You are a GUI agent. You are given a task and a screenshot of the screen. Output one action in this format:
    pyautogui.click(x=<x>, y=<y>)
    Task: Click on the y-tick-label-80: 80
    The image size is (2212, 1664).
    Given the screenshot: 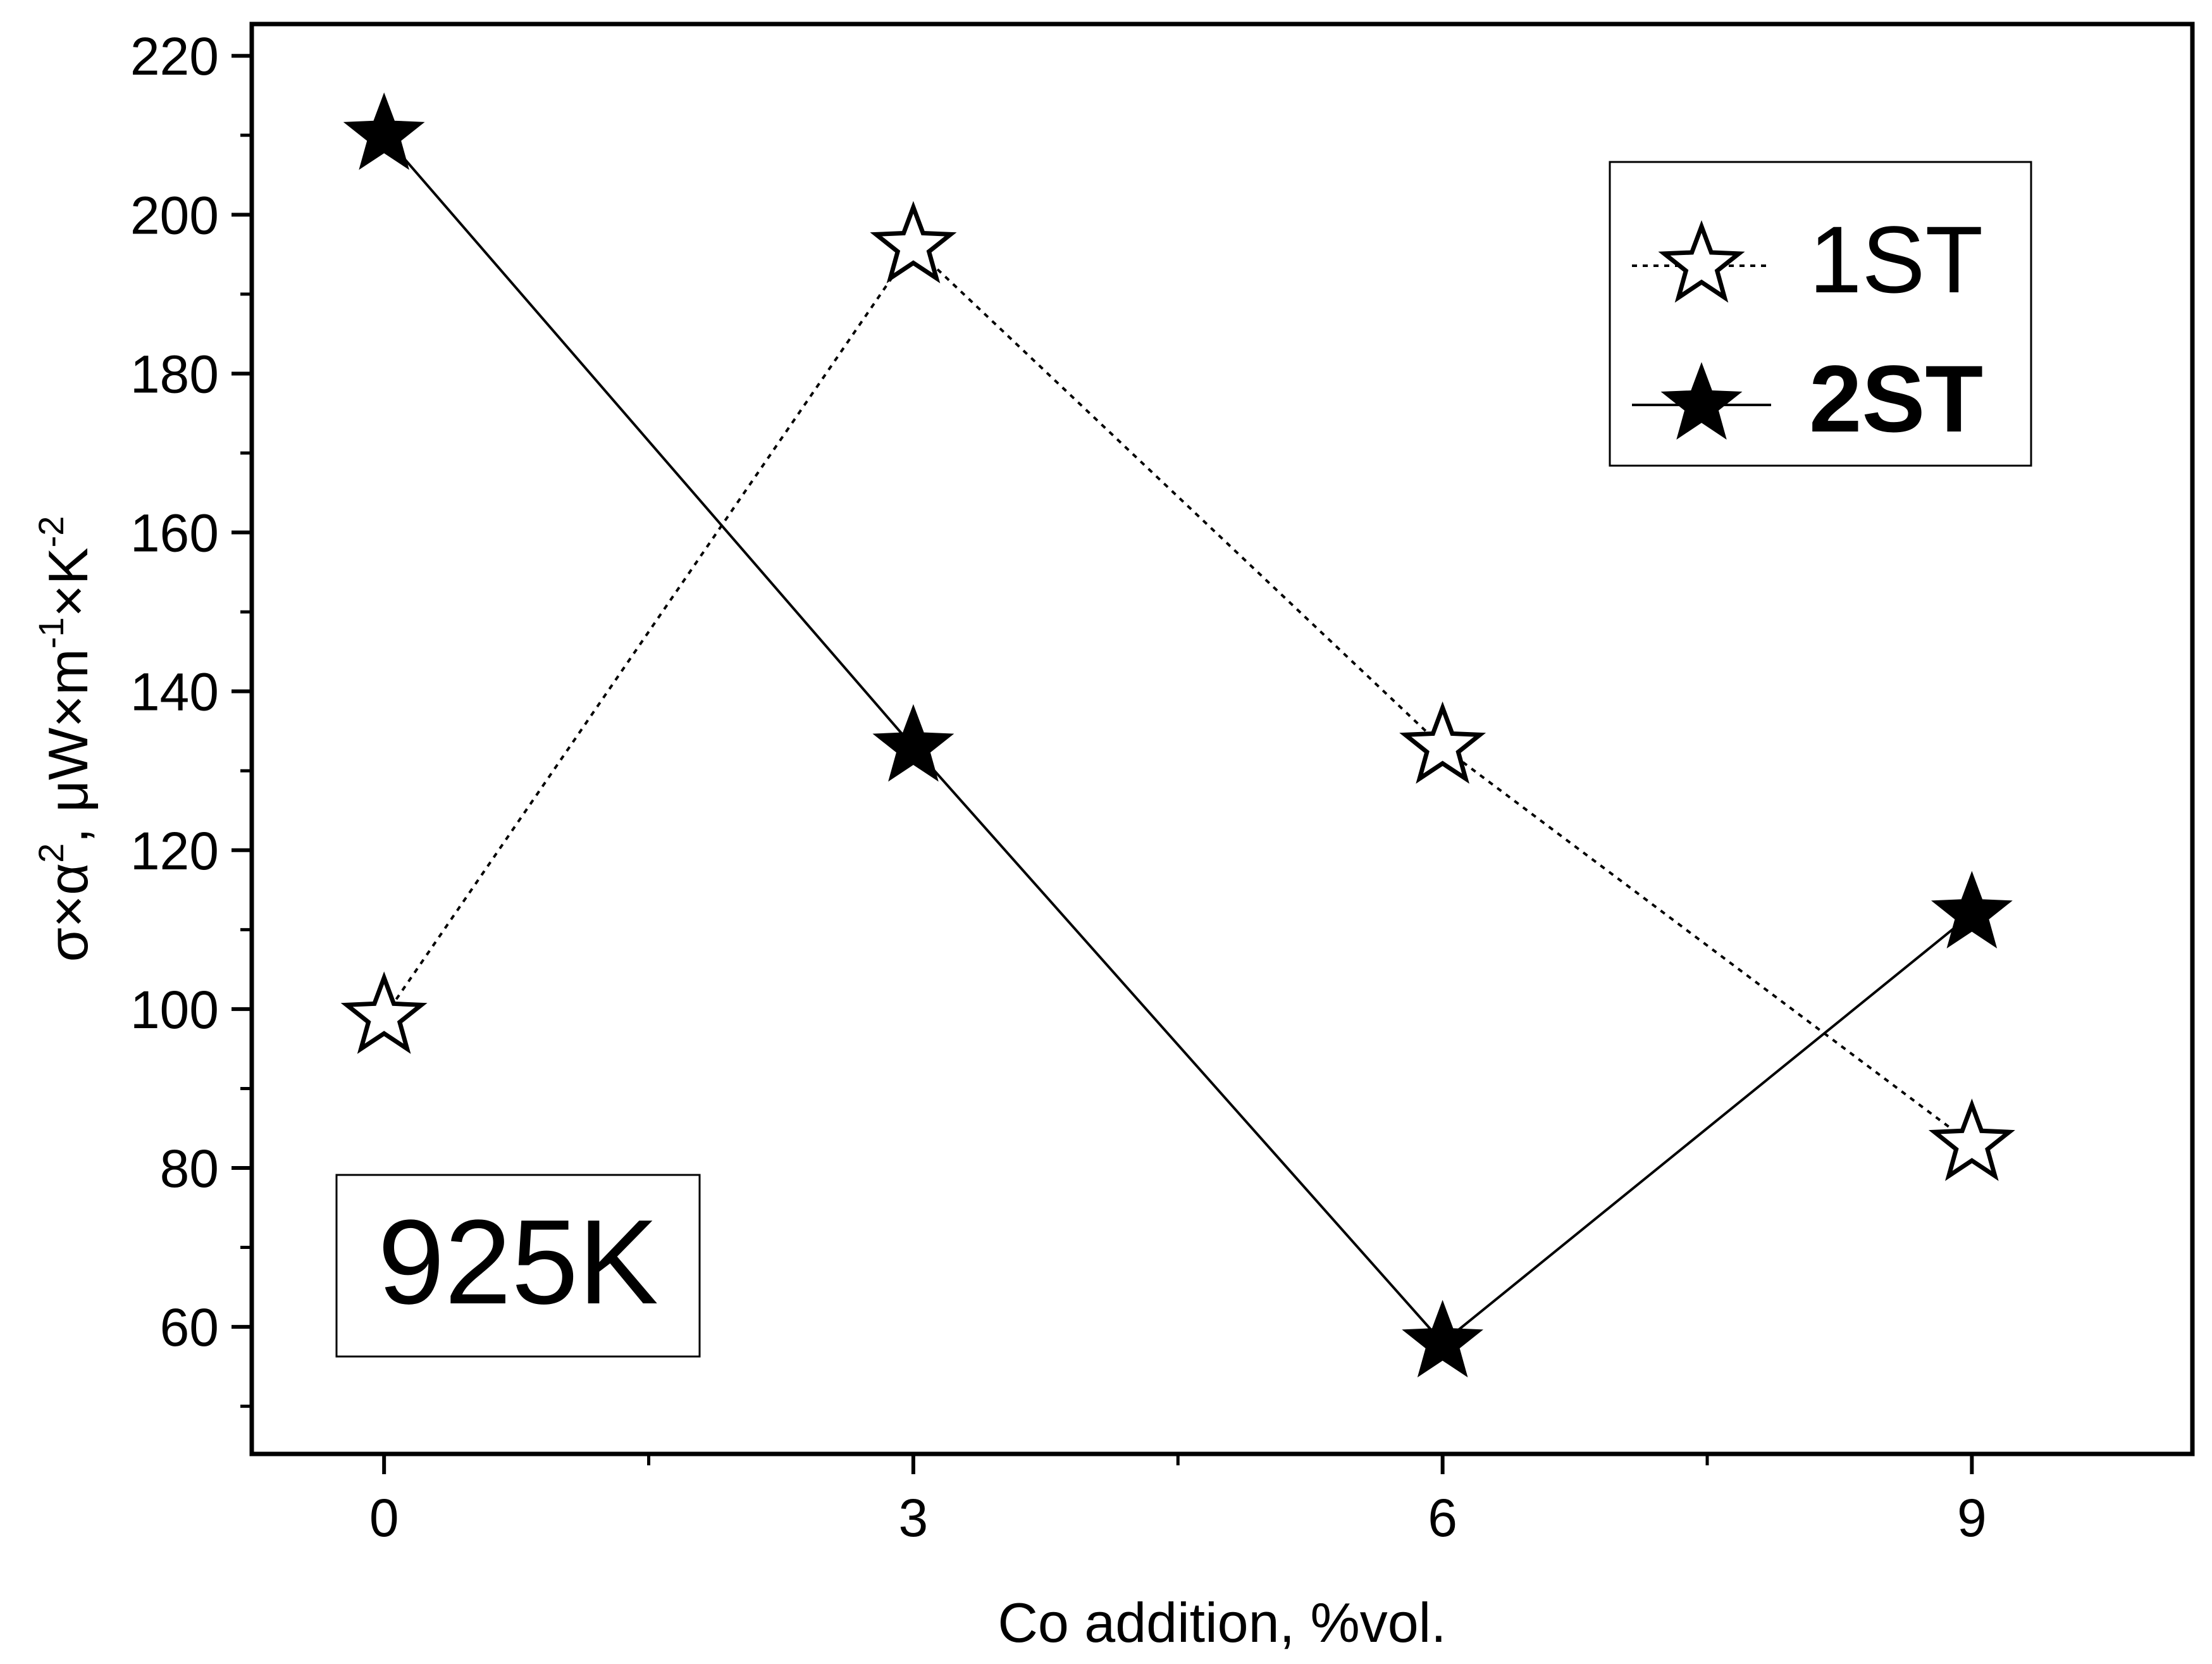 What is the action you would take?
    pyautogui.click(x=190, y=1168)
    